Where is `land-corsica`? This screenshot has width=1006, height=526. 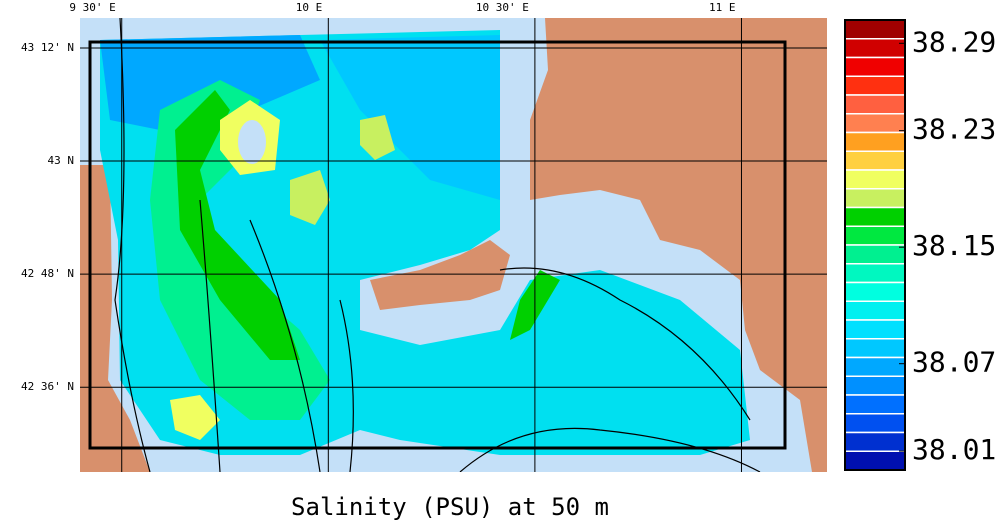
land-corsica is located at coordinates (115, 318).